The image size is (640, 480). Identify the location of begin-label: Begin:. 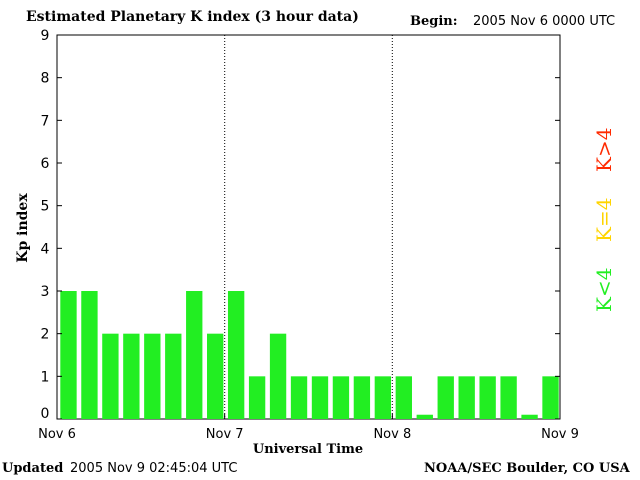
(434, 21).